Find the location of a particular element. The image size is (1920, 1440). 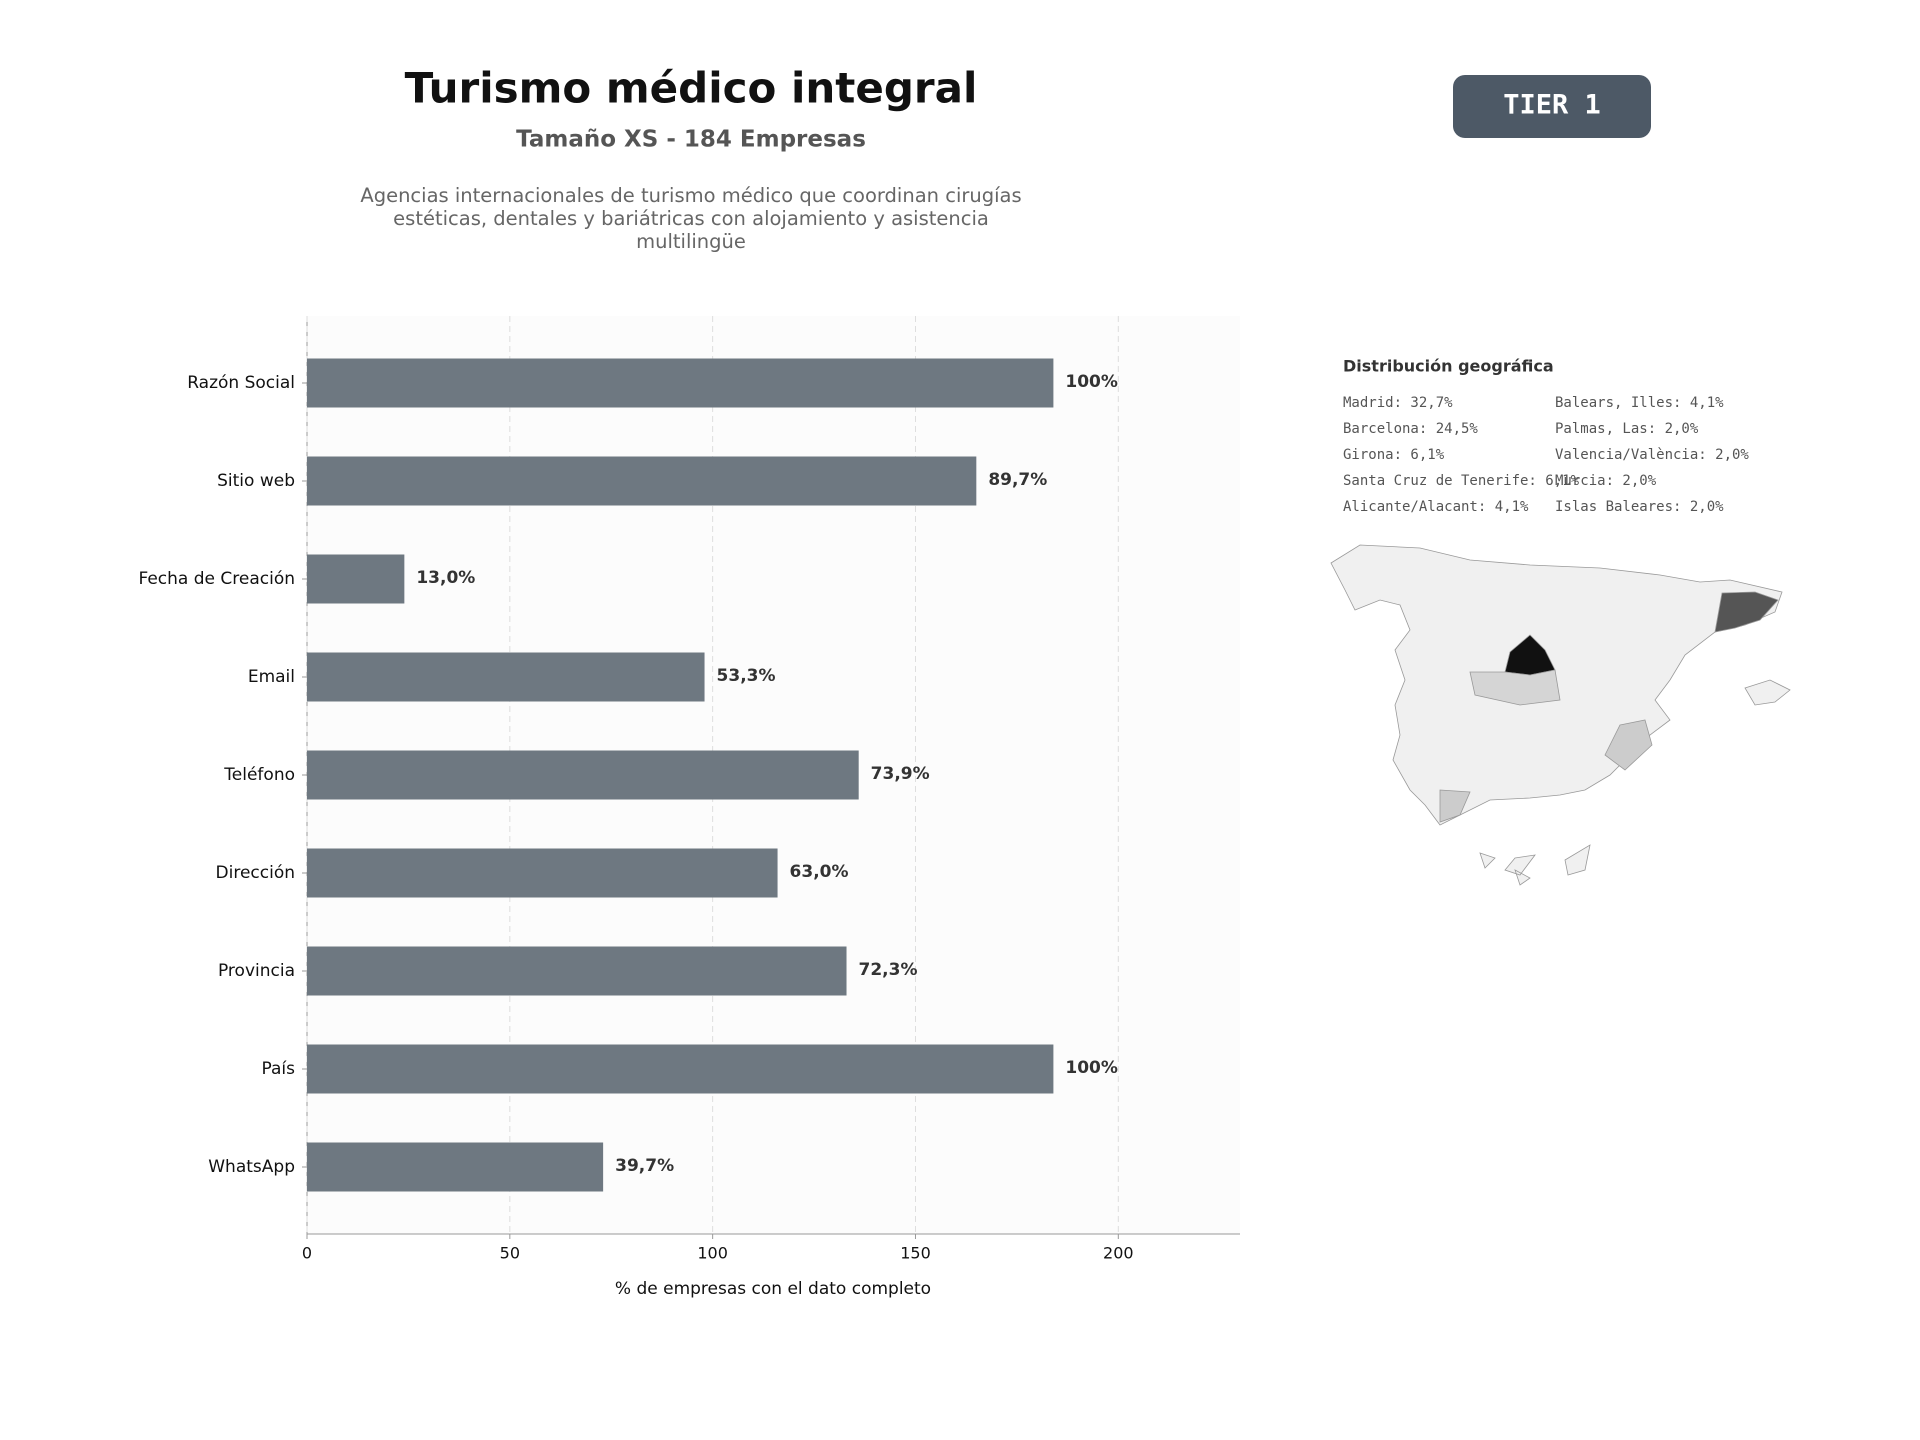

badge: TIER 1 is located at coordinates (1552, 105).